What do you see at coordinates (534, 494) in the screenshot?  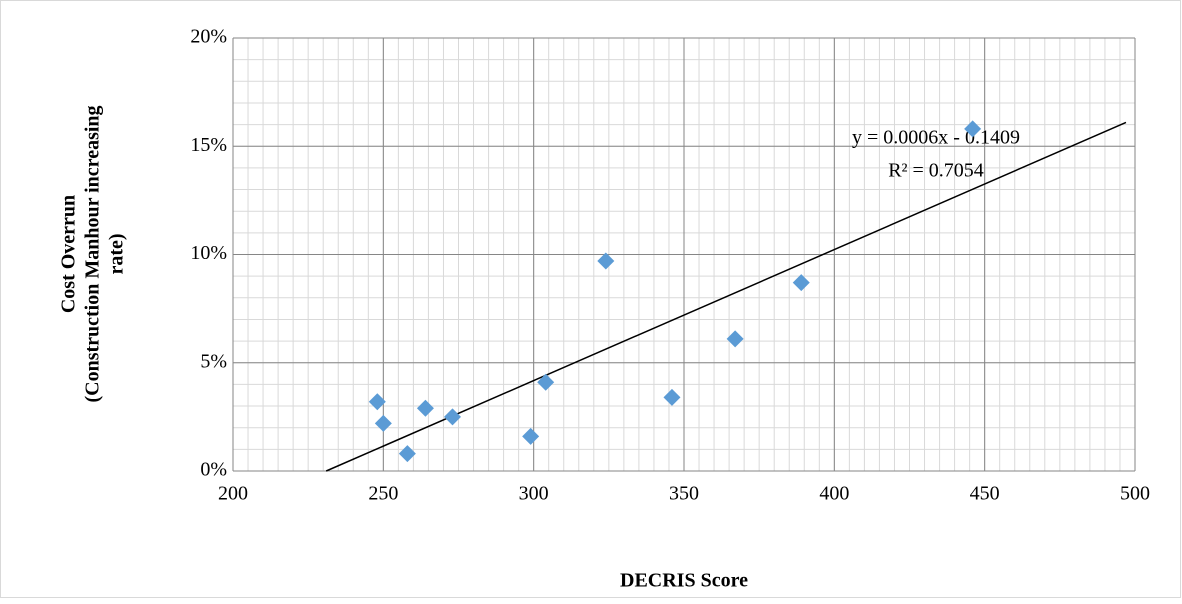 I see `x-tick-label: 300` at bounding box center [534, 494].